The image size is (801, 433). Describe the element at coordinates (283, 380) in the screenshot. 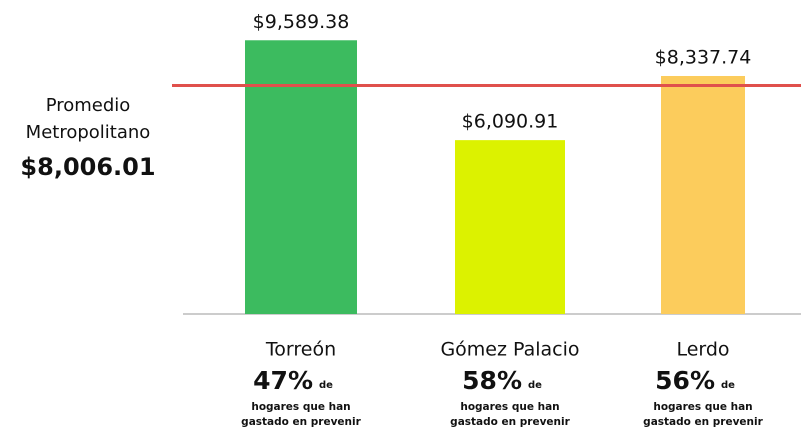

I see `share-label: 47%` at that location.